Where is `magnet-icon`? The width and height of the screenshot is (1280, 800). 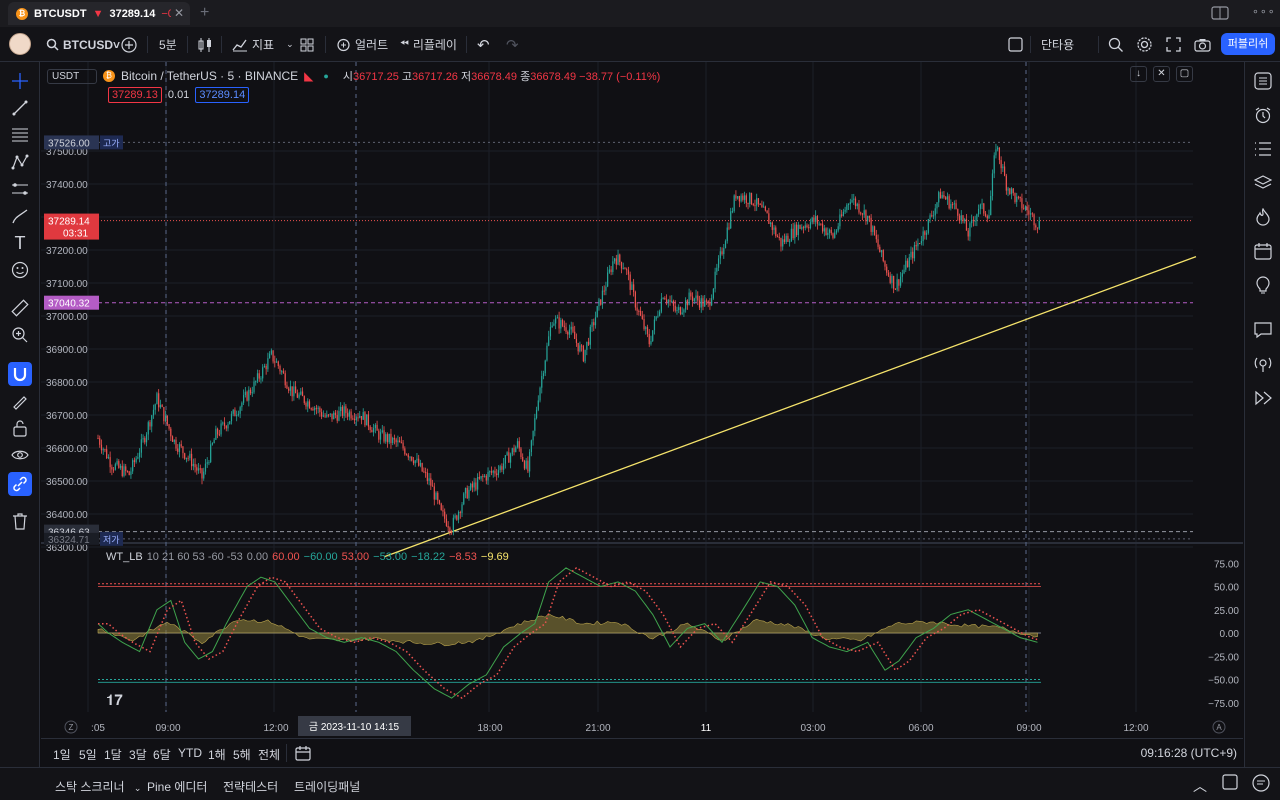
magnet-icon is located at coordinates (20, 374).